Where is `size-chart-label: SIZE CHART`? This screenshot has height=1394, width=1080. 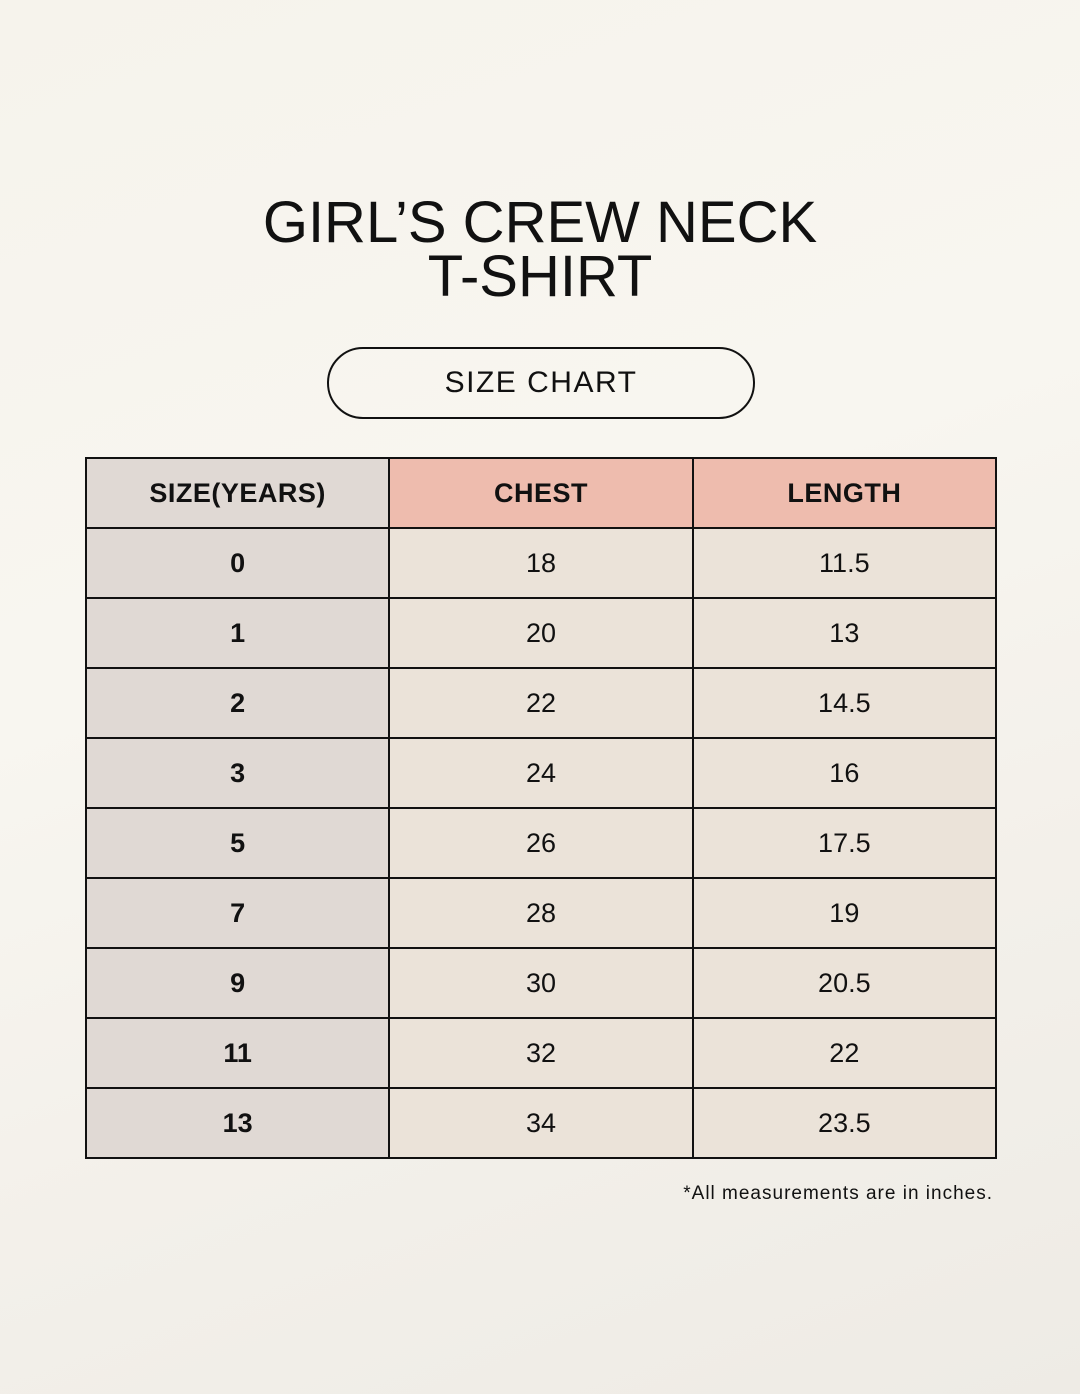
size-chart-label: SIZE CHART is located at coordinates (541, 383).